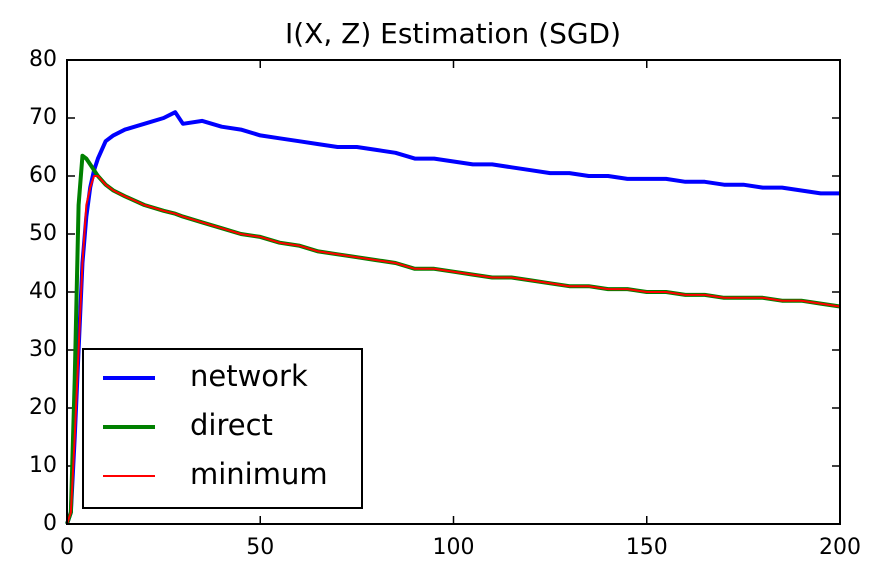 This screenshot has height=584, width=887. What do you see at coordinates (43, 59) in the screenshot?
I see `y-tick-label: 80` at bounding box center [43, 59].